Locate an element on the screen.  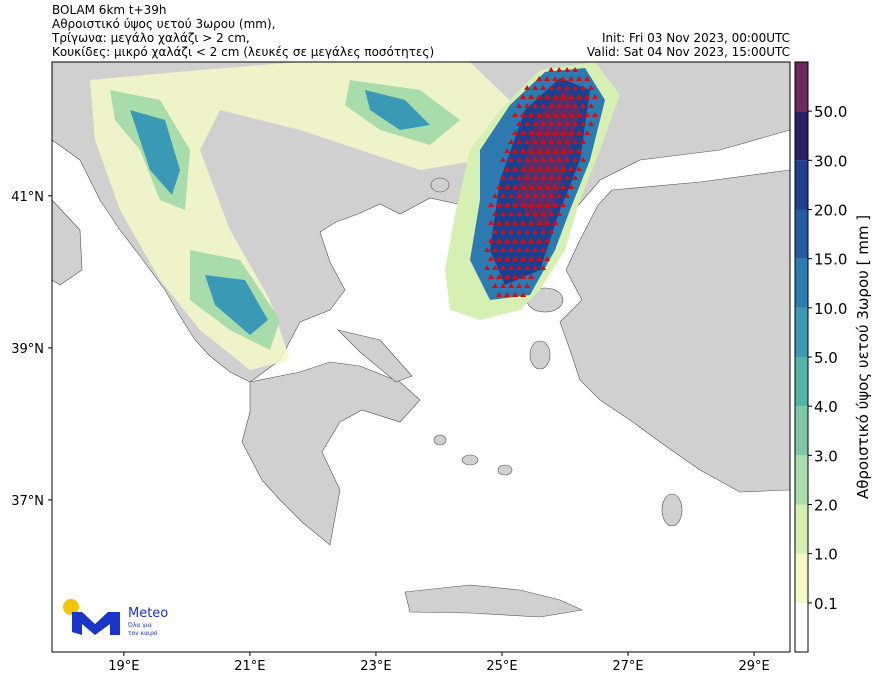
colorbar: 0.1 1.0 2.0 3.0 4.0 5.0 10.0 15.0 20.0 30.0 50.0 is located at coordinates (820, 357).